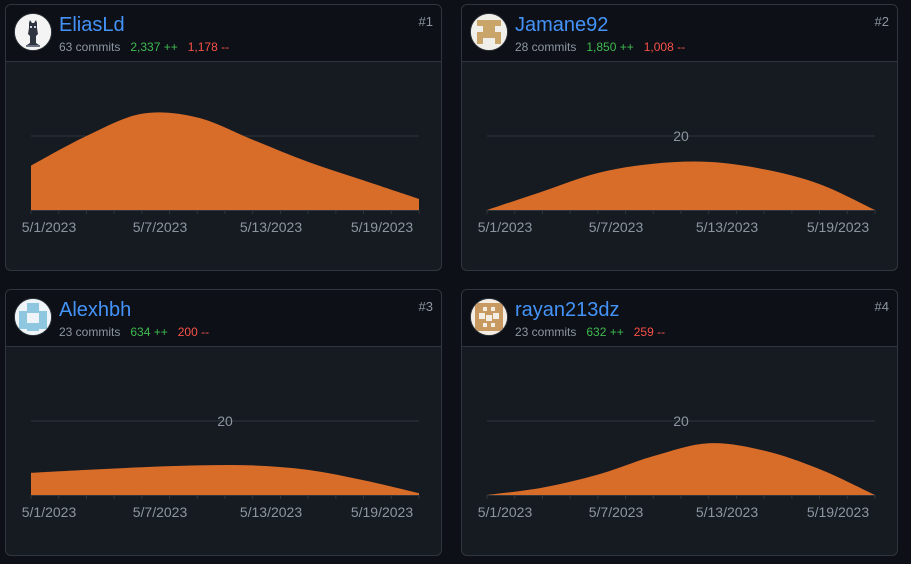 The width and height of the screenshot is (911, 564). Describe the element at coordinates (92, 25) in the screenshot. I see `contributor-username-link: EliasLd` at that location.